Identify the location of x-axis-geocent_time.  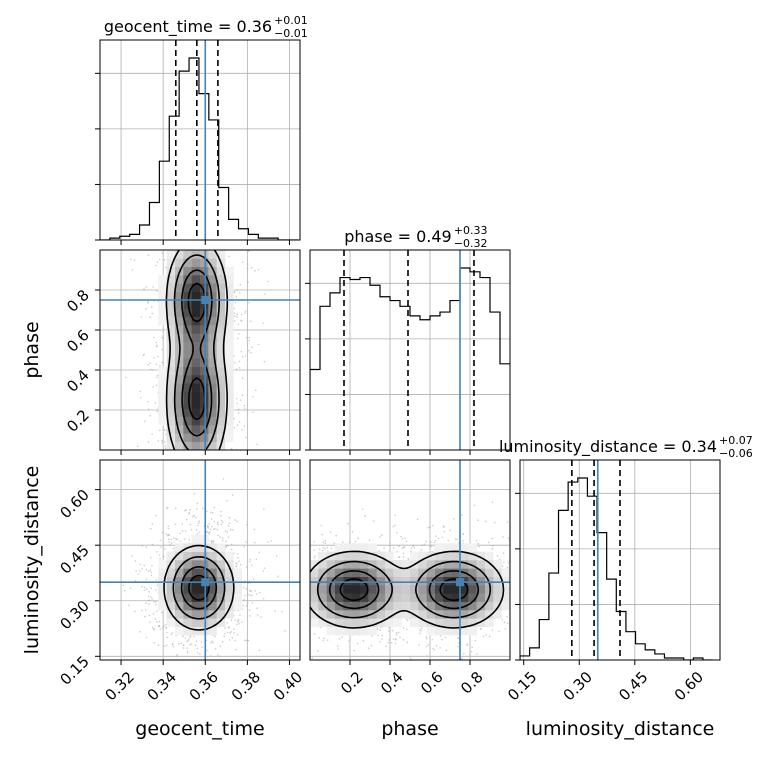
(205, 242).